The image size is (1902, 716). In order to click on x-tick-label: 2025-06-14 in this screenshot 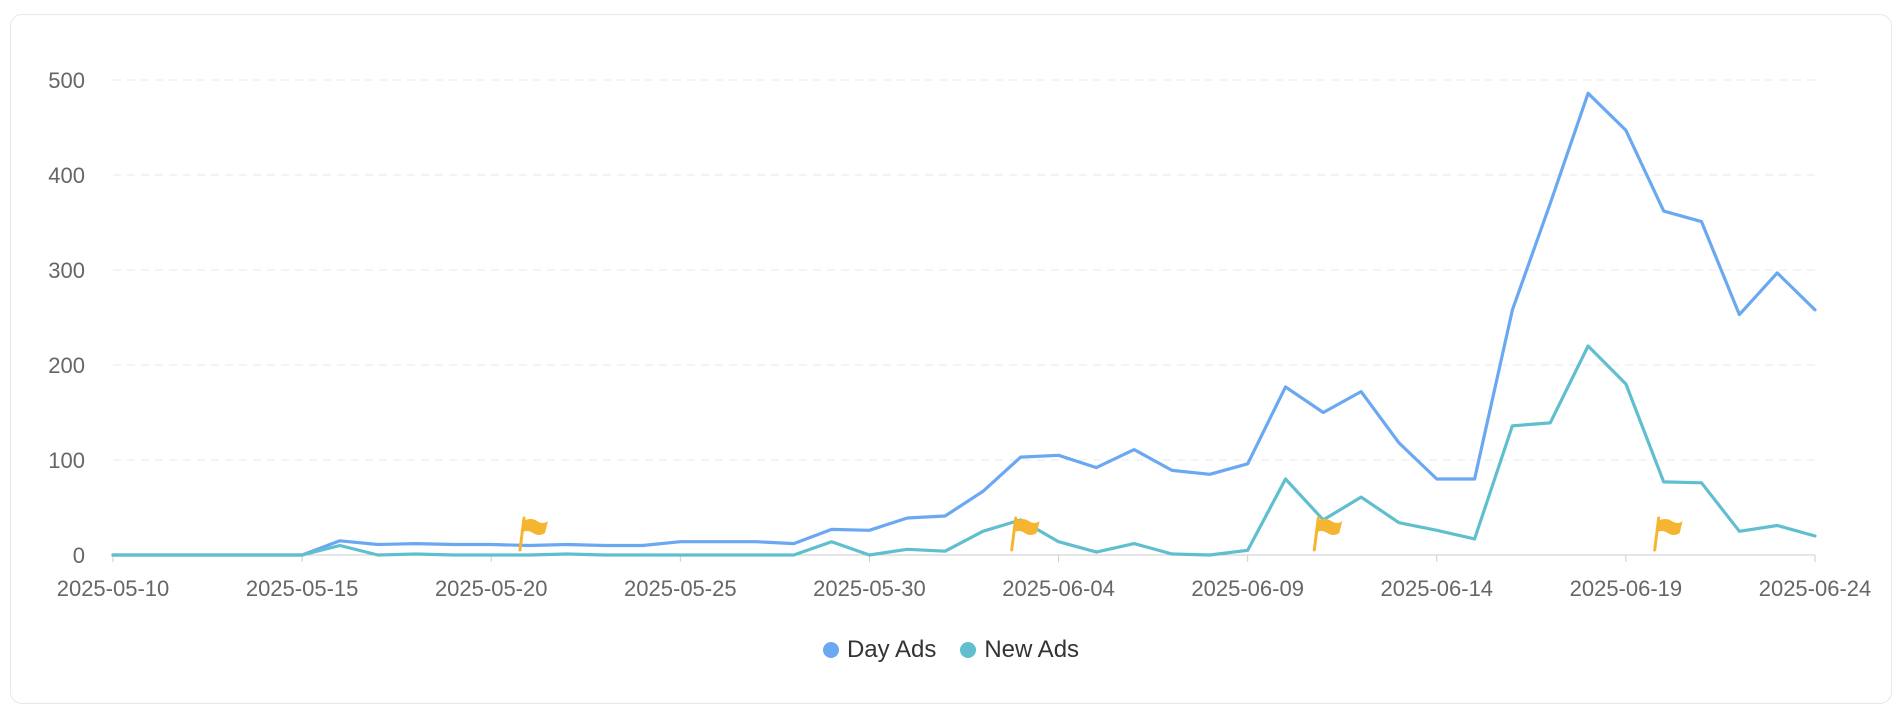, I will do `click(1437, 588)`.